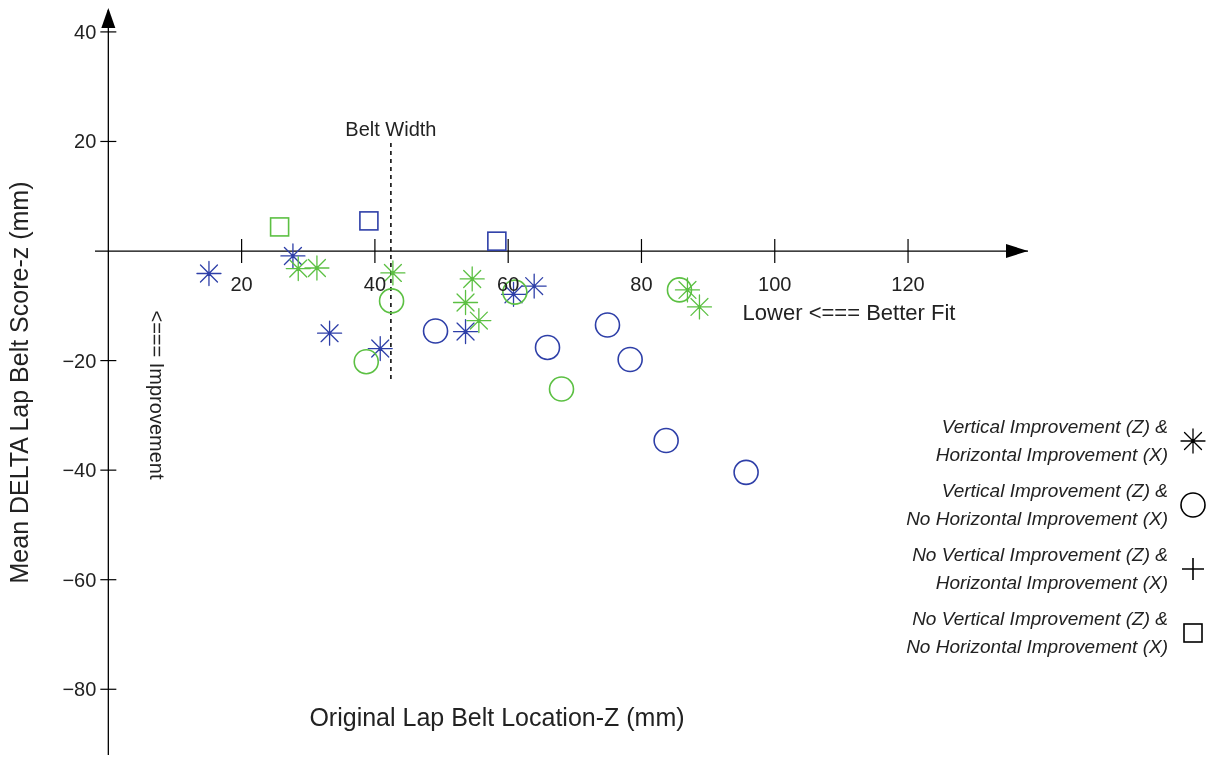 The image size is (1208, 759). Describe the element at coordinates (157, 395) in the screenshot. I see `annotation: <=== Improvement` at that location.